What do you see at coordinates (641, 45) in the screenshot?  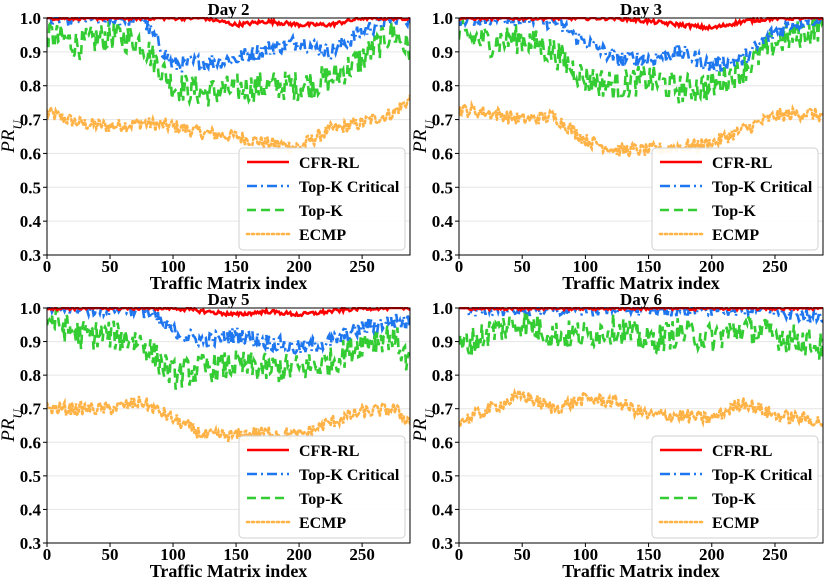 I see `series-line-top-k-critical` at bounding box center [641, 45].